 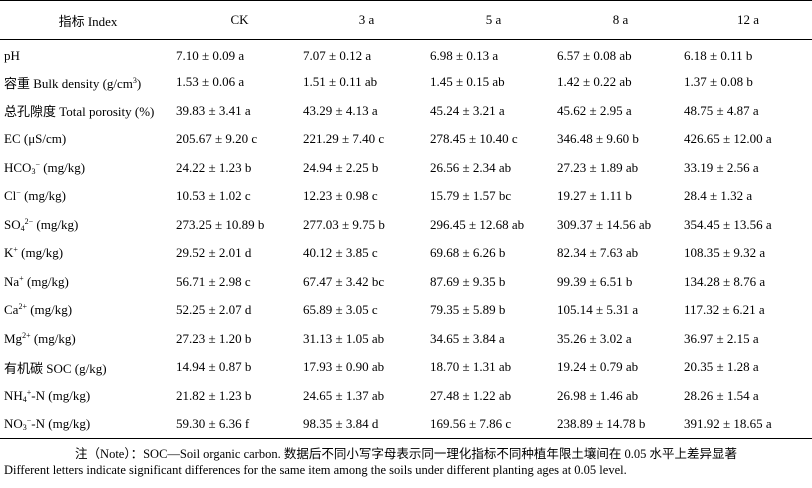 I want to click on cell-8a: 45.62 ± 2.95 a, so click(x=594, y=110).